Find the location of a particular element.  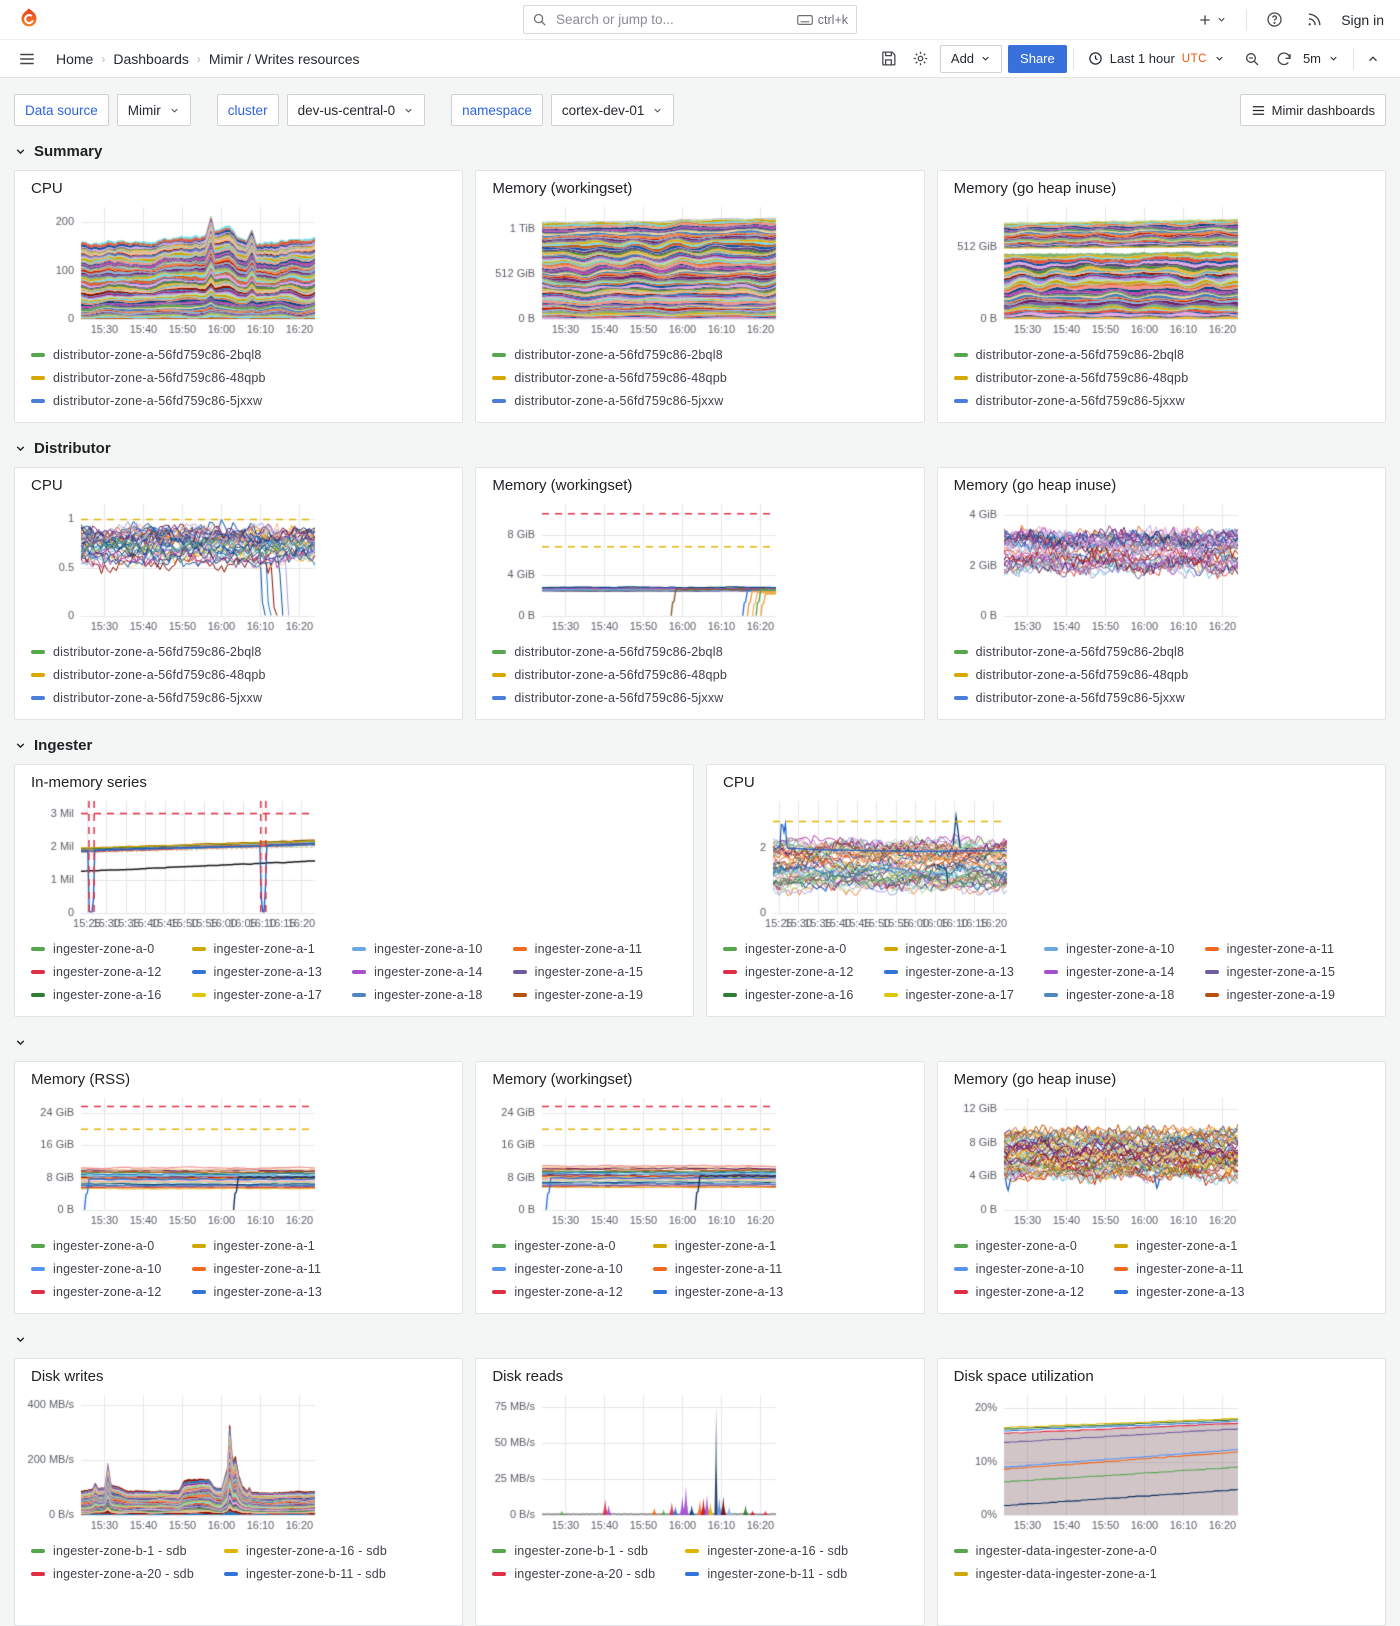

mega-menu-toggle is located at coordinates (27, 59).